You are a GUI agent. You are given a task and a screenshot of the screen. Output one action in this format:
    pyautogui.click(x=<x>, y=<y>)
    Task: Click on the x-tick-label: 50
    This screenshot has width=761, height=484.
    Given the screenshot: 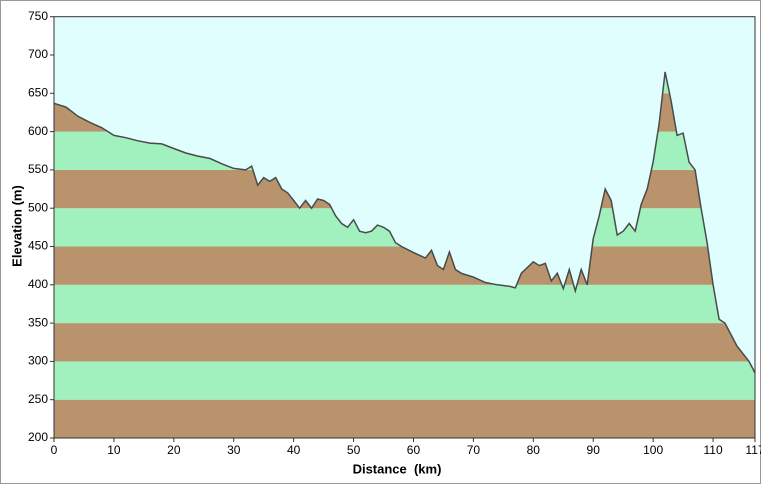 What is the action you would take?
    pyautogui.click(x=354, y=450)
    